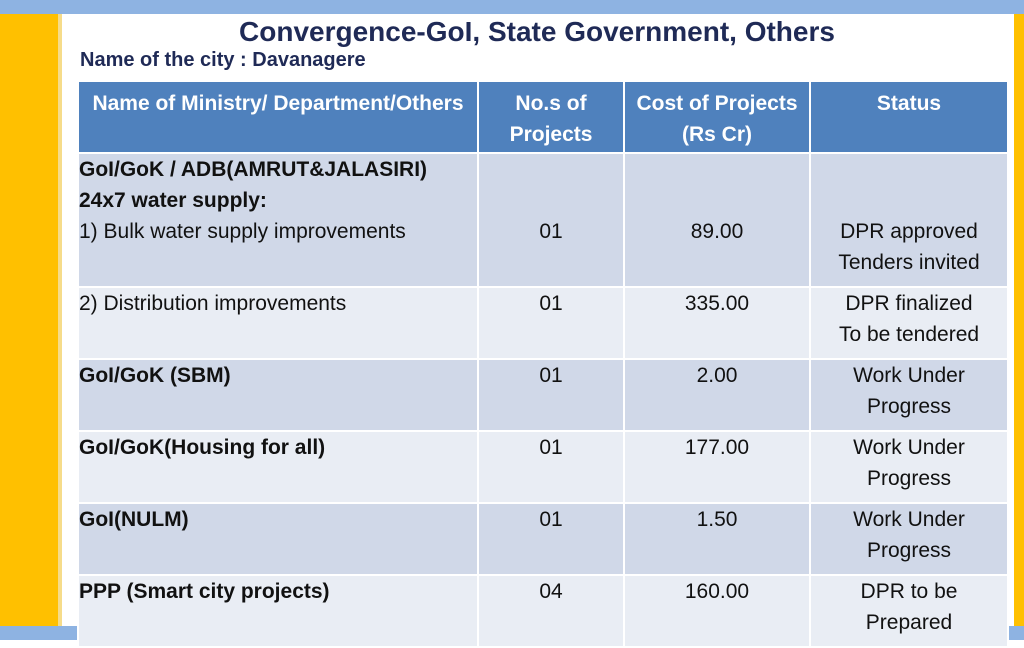  What do you see at coordinates (204, 591) in the screenshot?
I see `row-item: PPP (Smart city projects)` at bounding box center [204, 591].